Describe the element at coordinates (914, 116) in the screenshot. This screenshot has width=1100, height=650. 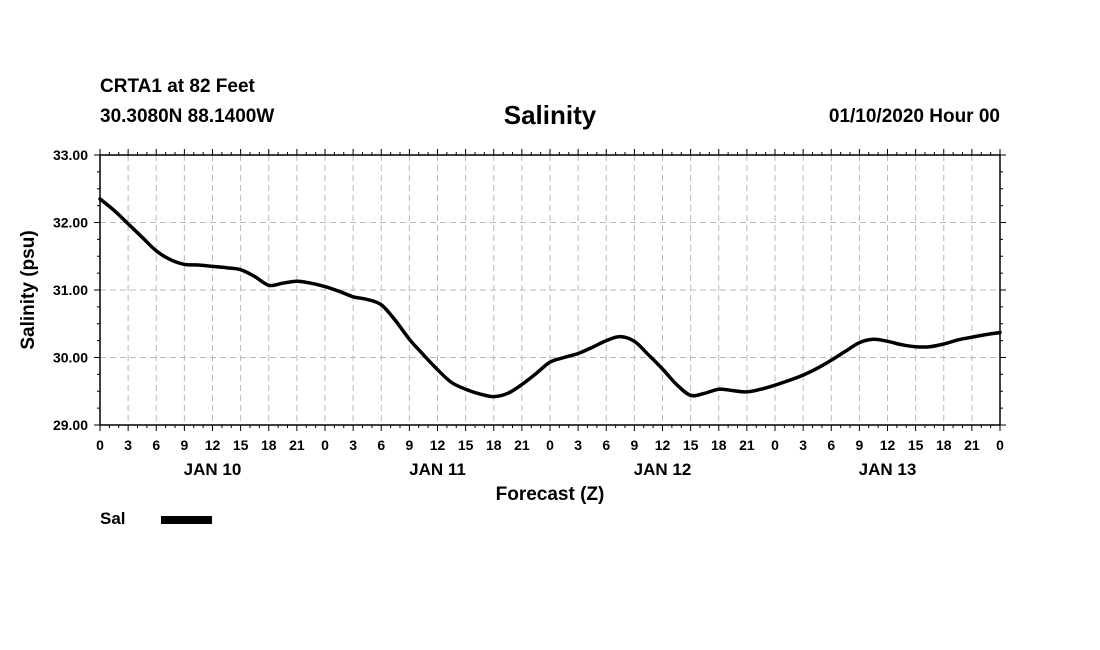
I see `forecast-datetime: 01/10/2020 Hour 00` at that location.